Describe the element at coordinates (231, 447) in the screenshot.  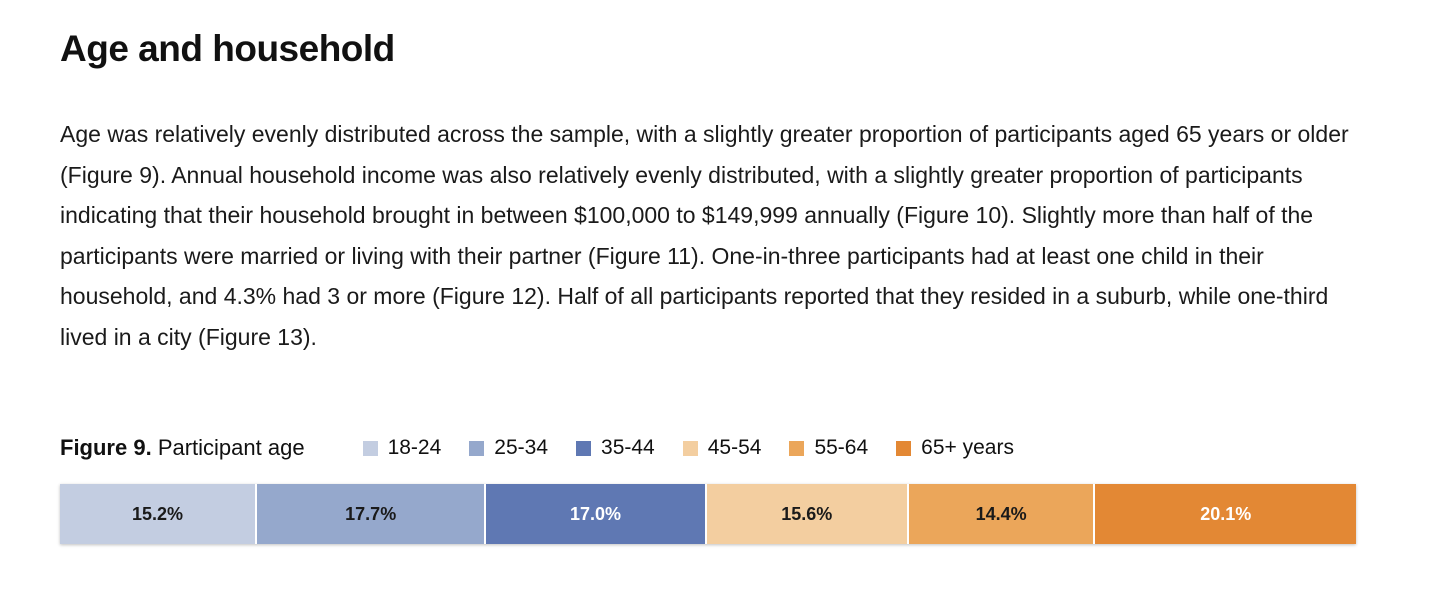
I see `figure-title: Participant age` at that location.